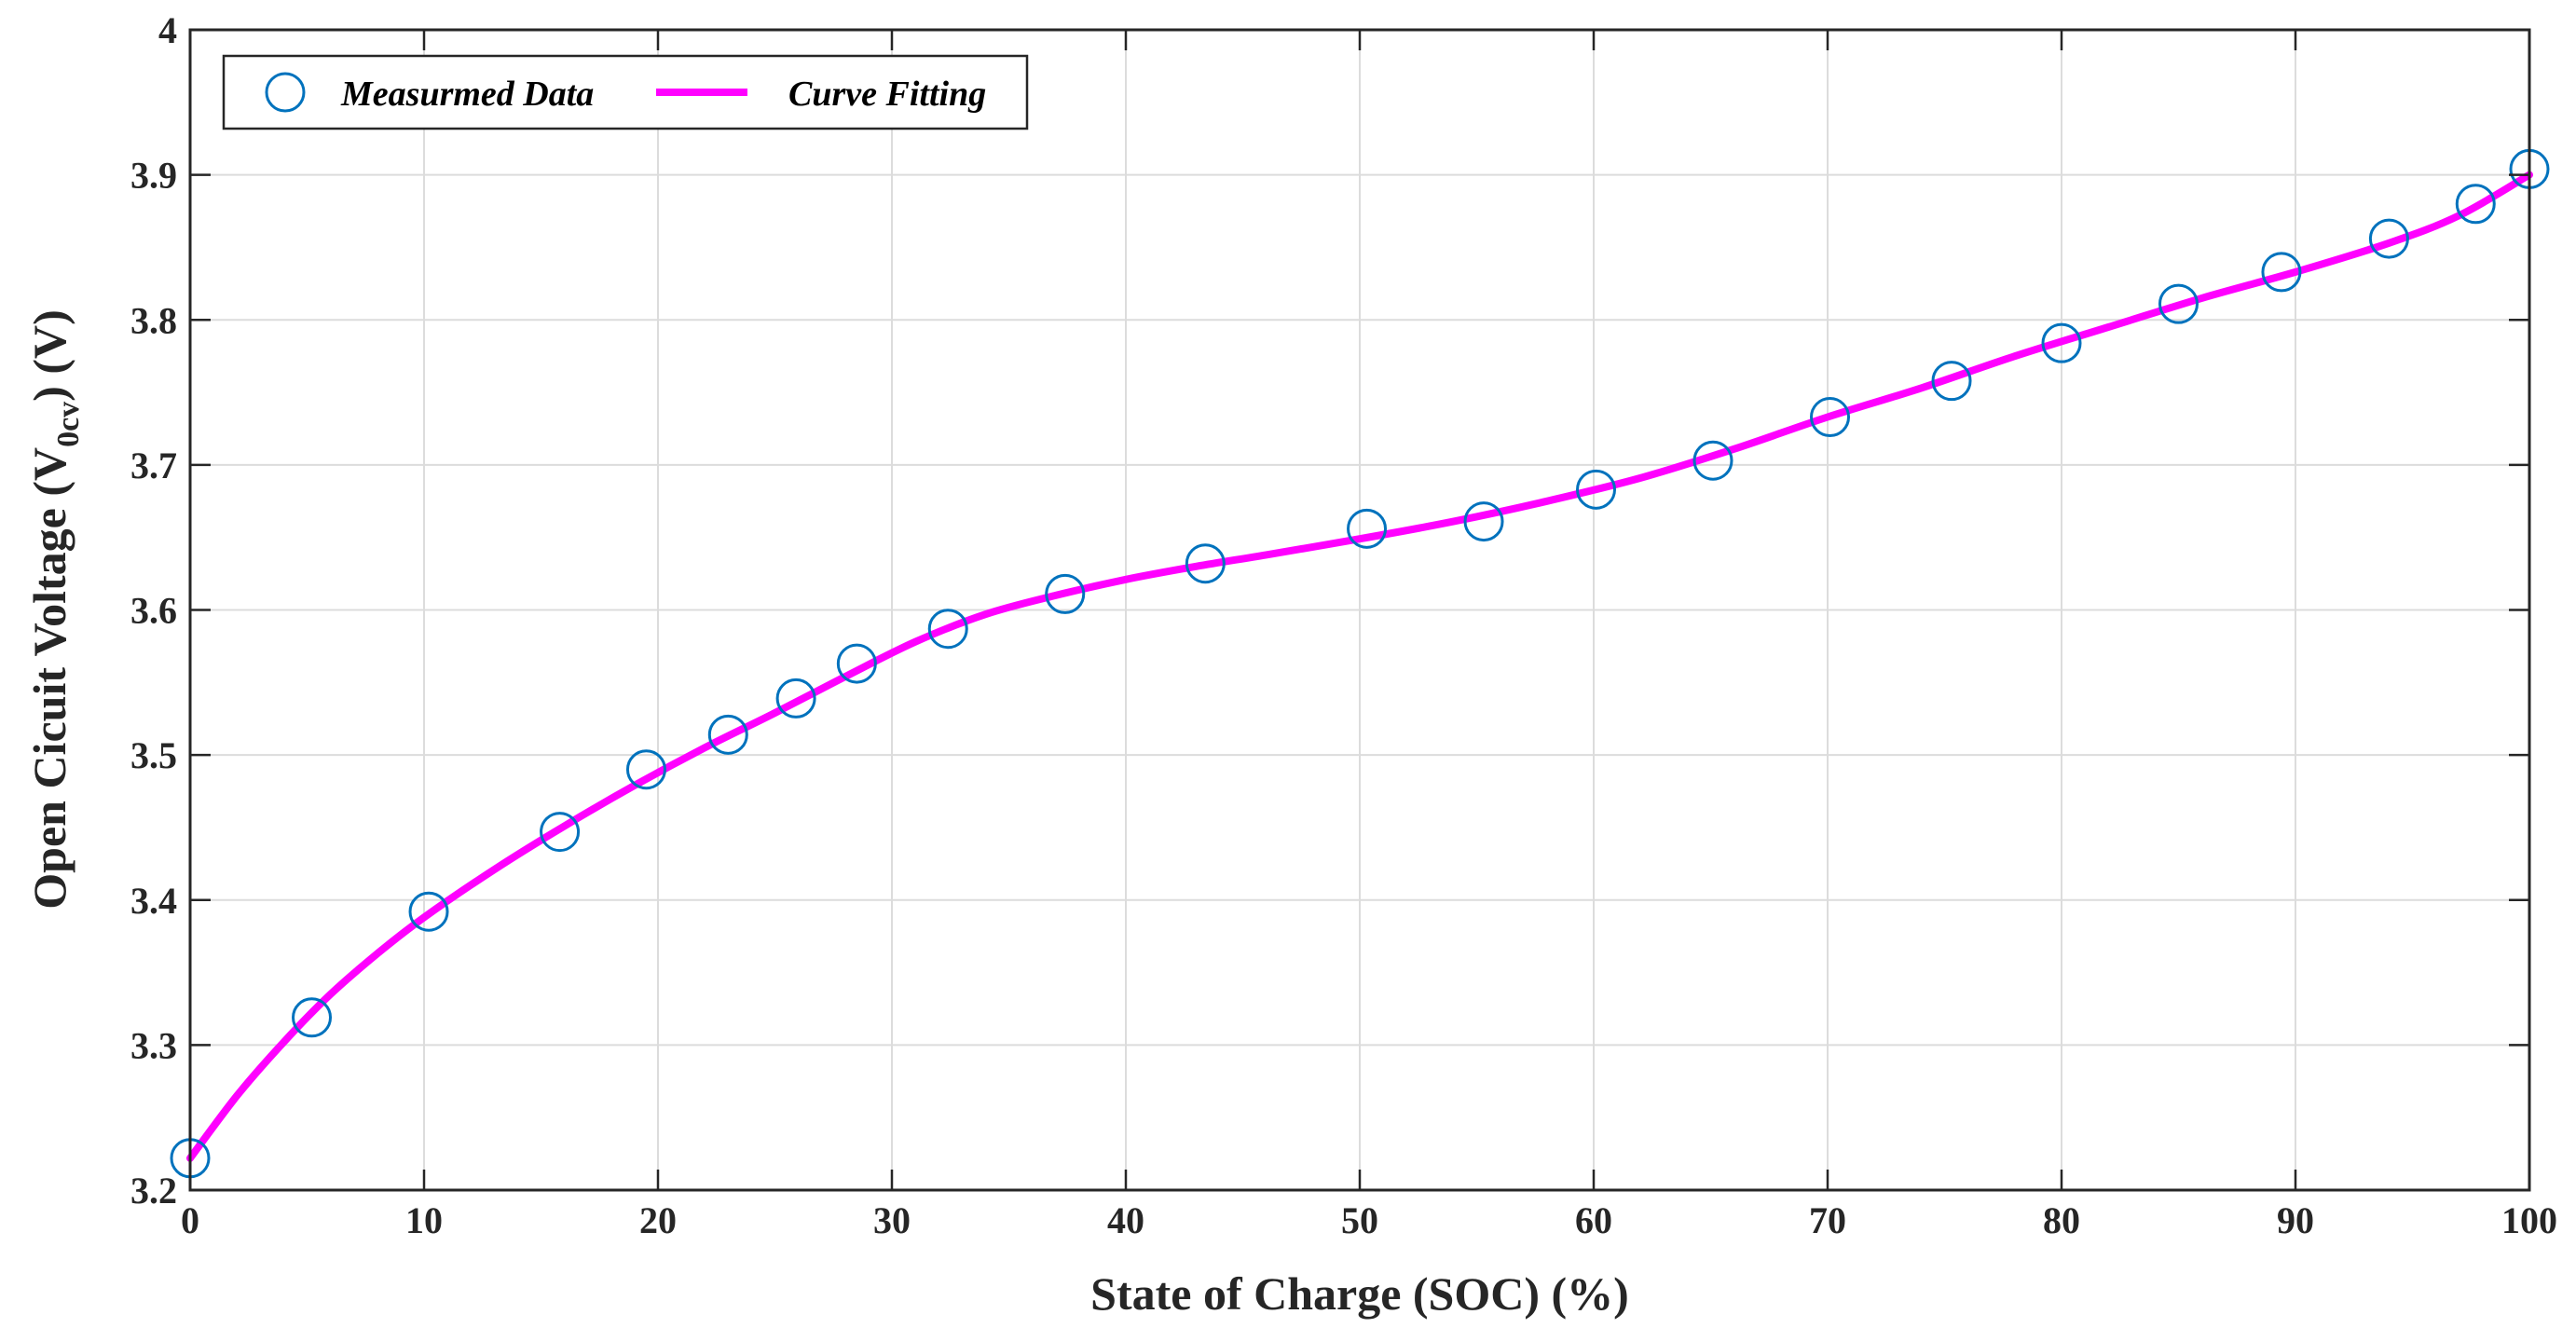  I want to click on x-tick-label: 100, so click(2529, 1220).